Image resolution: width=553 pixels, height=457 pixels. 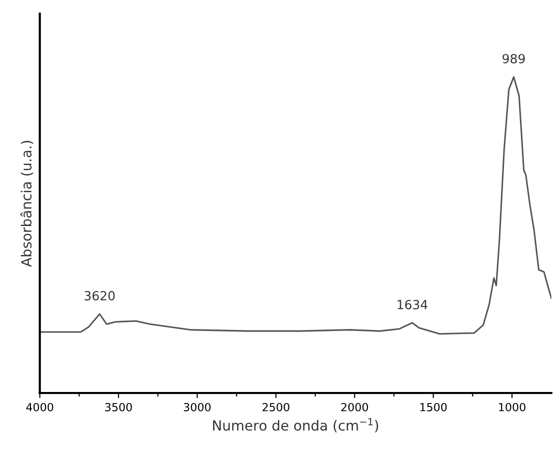 I want to click on annotation: 989, so click(x=513, y=59).